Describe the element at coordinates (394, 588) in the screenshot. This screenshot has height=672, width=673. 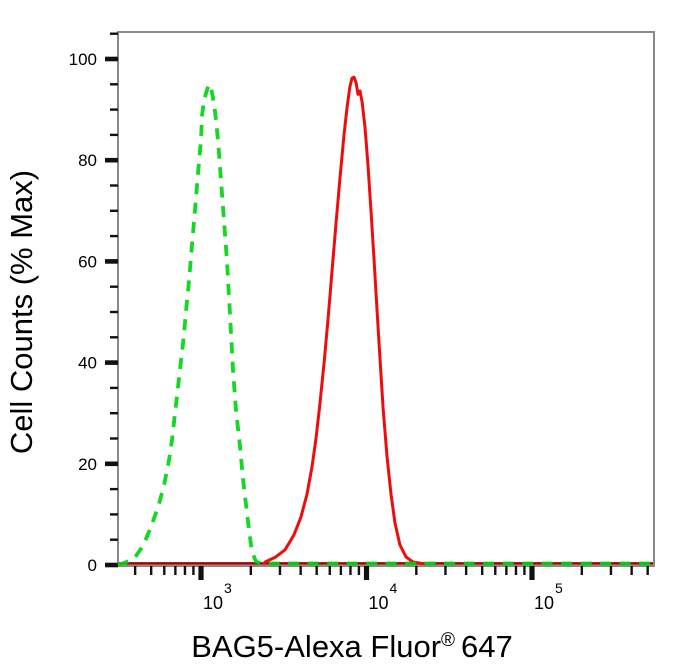
I see `x-tick-label-exponent: 4` at that location.